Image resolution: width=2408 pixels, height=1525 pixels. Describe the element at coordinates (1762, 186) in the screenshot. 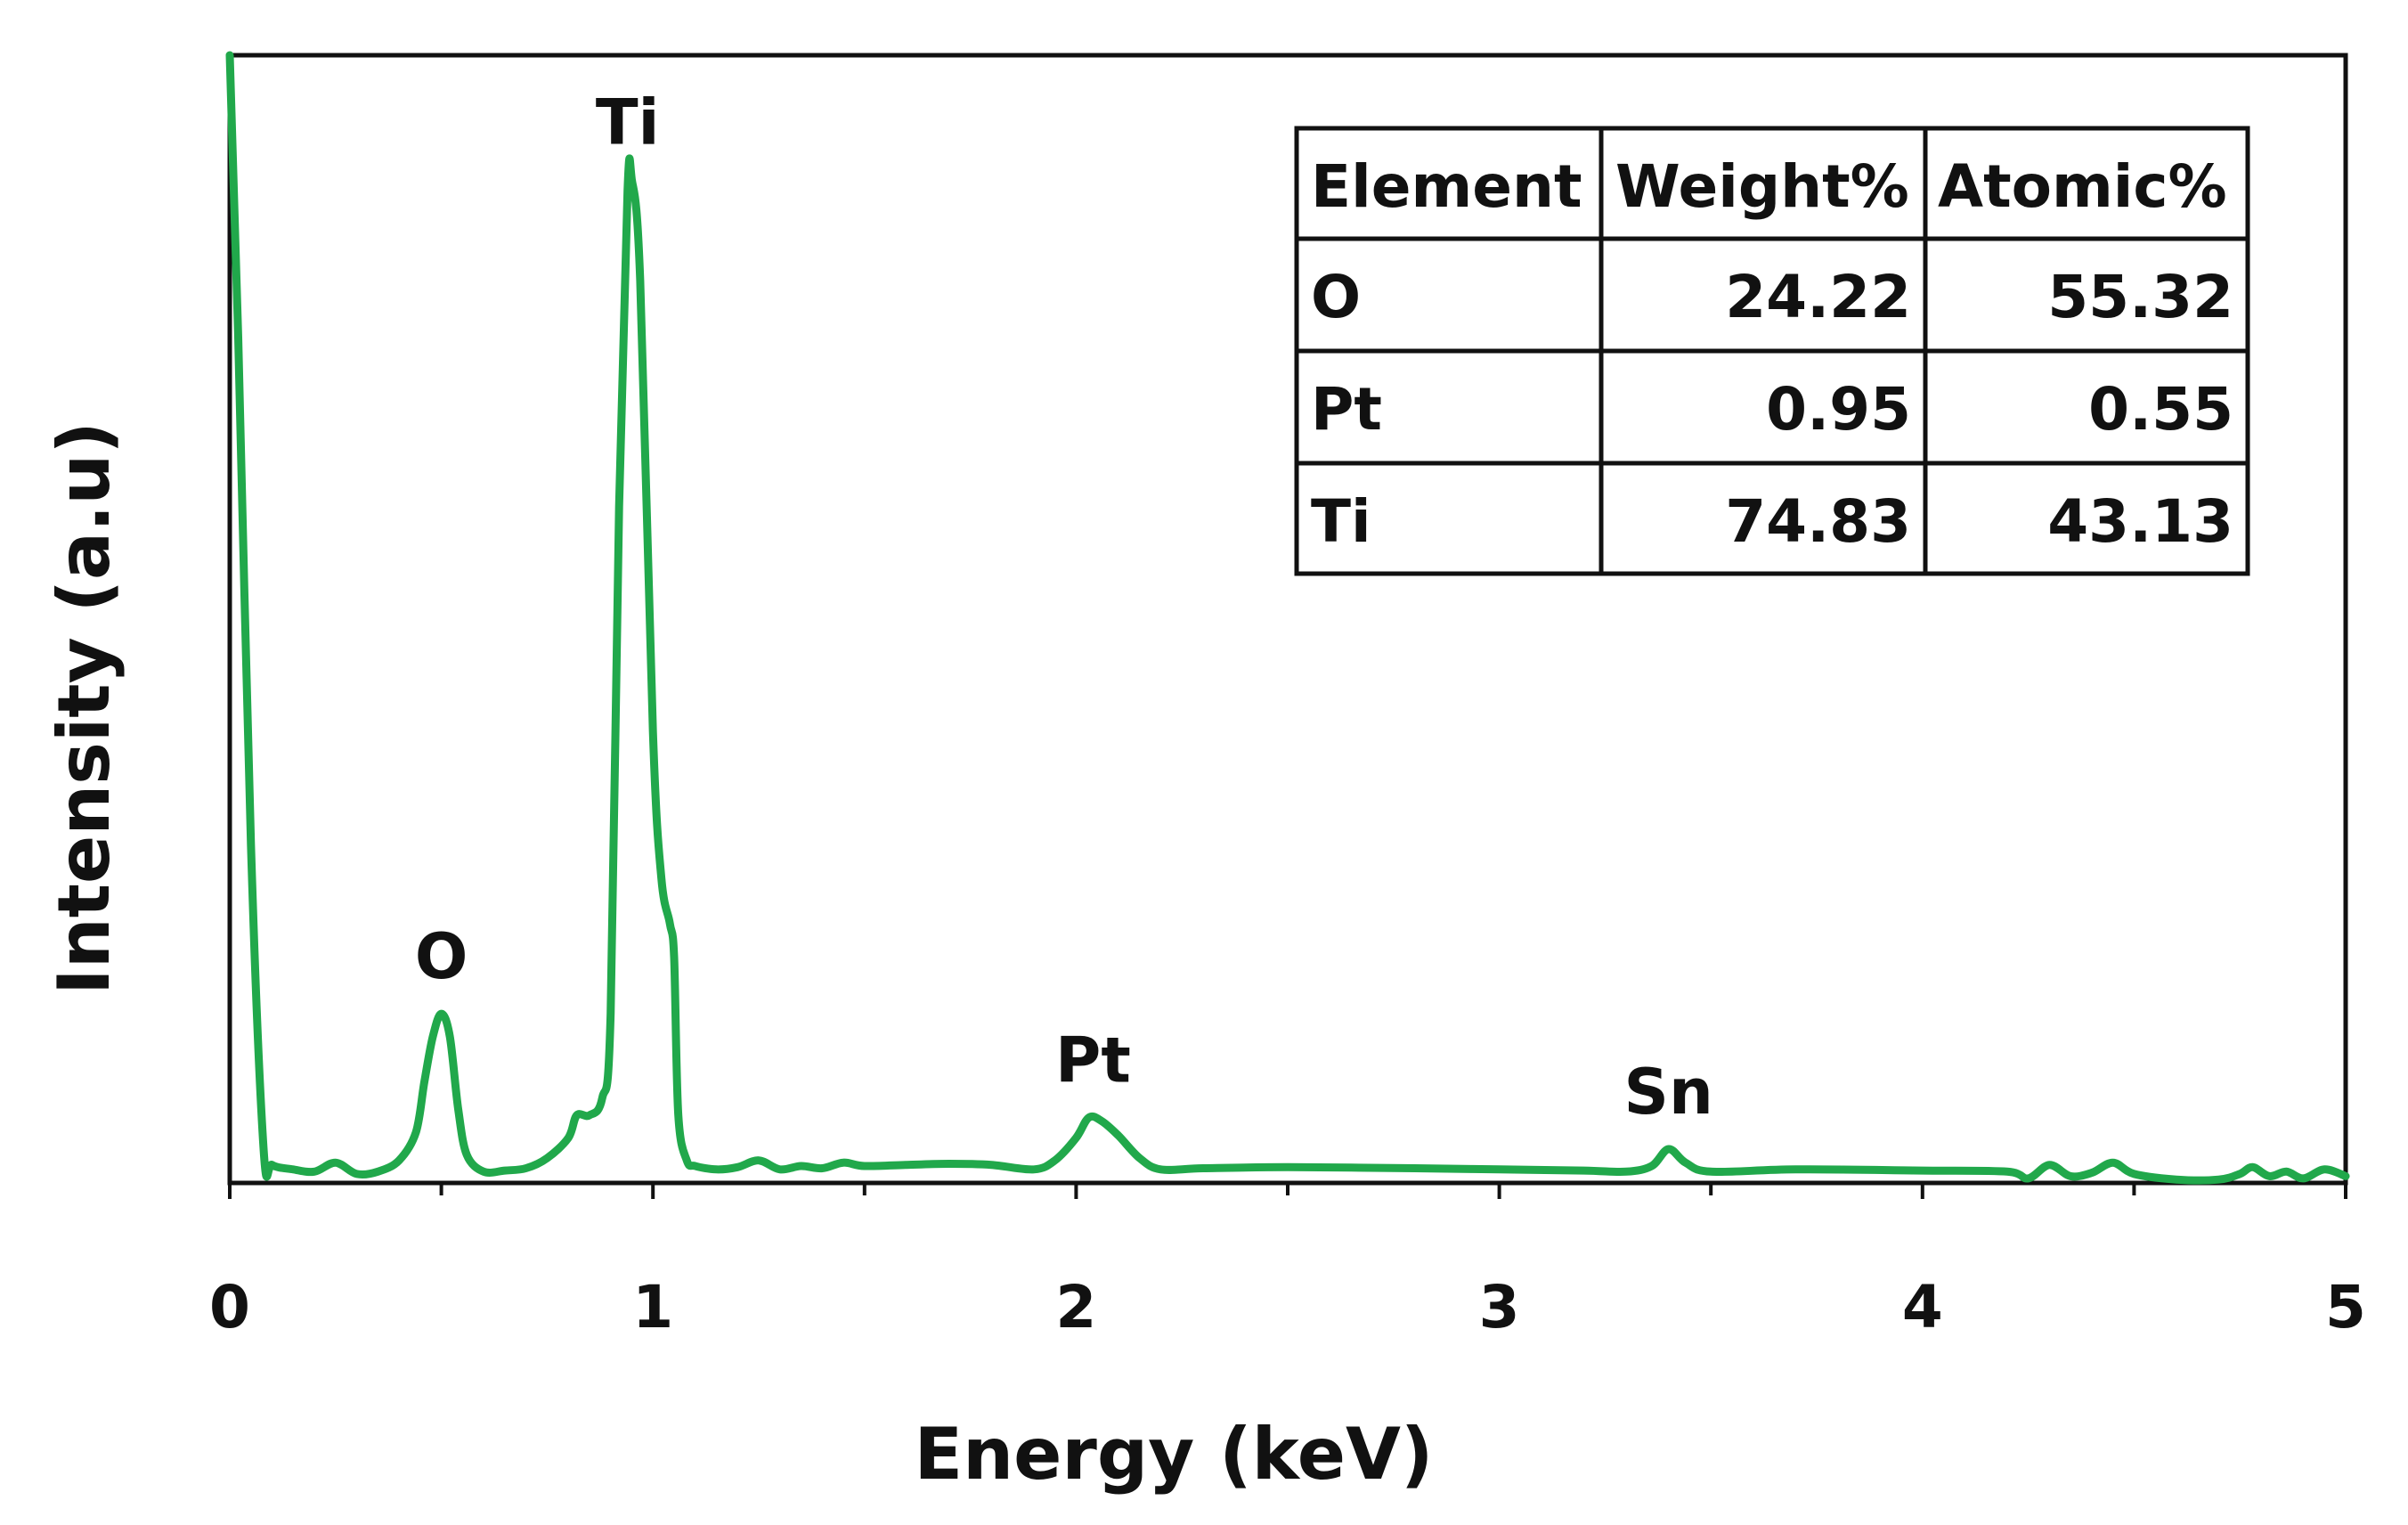

I see `table-header-weight: Weight%` at that location.